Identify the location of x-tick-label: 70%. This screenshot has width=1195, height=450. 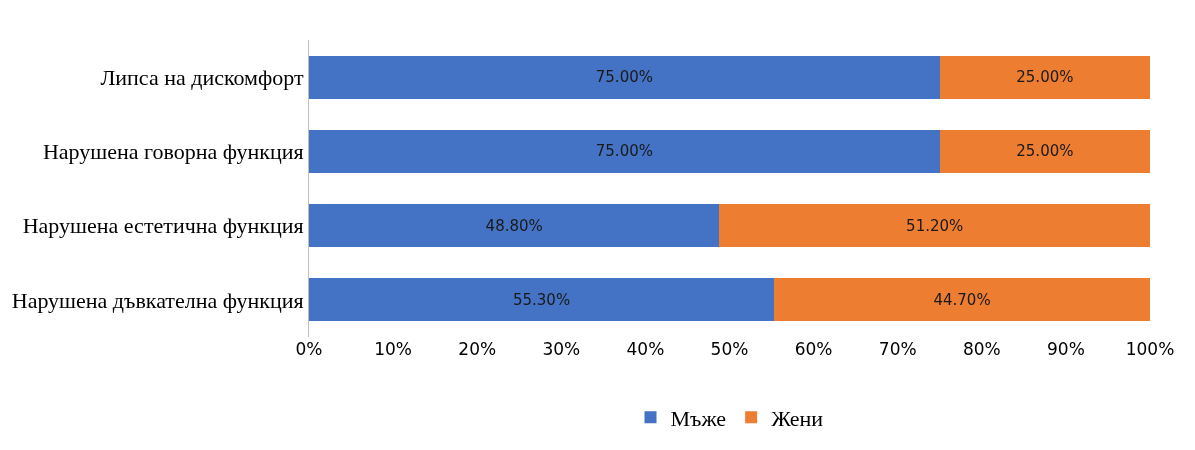
(897, 349).